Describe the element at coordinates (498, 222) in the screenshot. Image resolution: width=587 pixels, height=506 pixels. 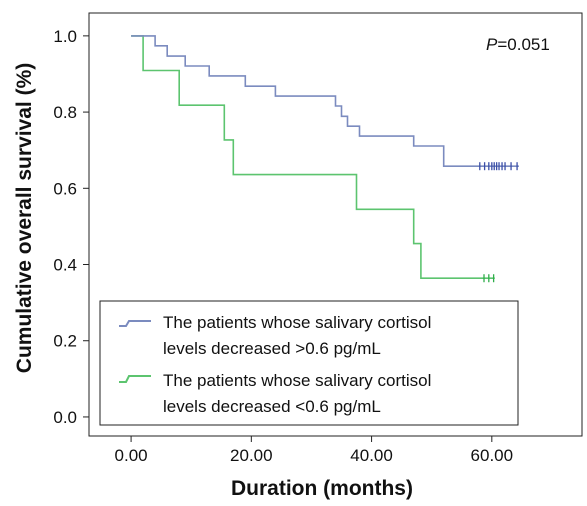
I see `censor-marks` at that location.